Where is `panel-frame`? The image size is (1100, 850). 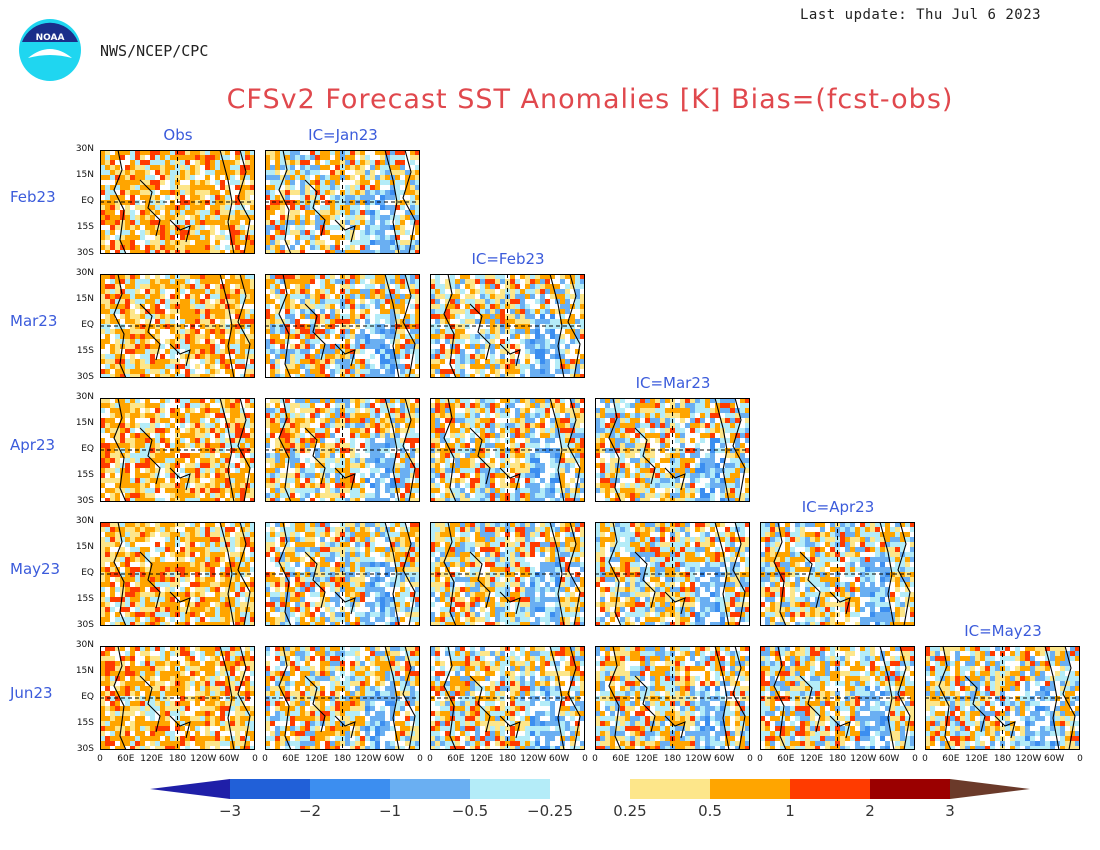
panel-frame is located at coordinates (342, 202).